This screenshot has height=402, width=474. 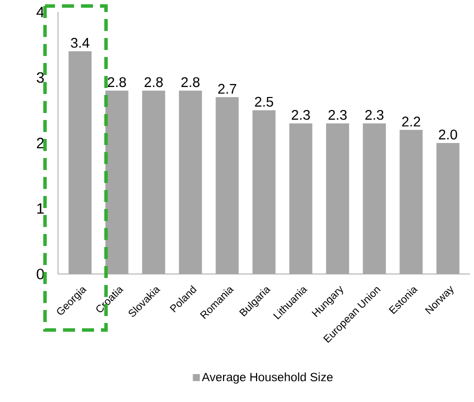 What do you see at coordinates (40, 77) in the screenshot?
I see `y-tick-label: 3` at bounding box center [40, 77].